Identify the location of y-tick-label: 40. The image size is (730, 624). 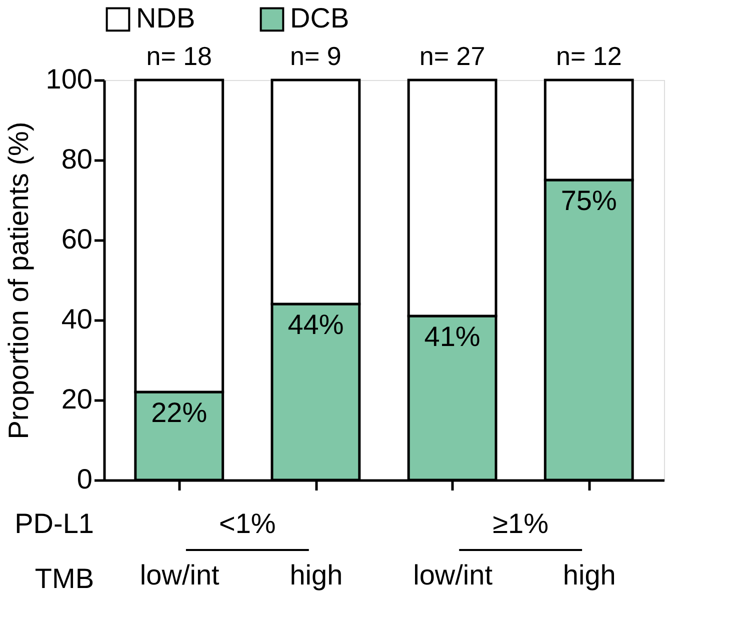
(76, 319).